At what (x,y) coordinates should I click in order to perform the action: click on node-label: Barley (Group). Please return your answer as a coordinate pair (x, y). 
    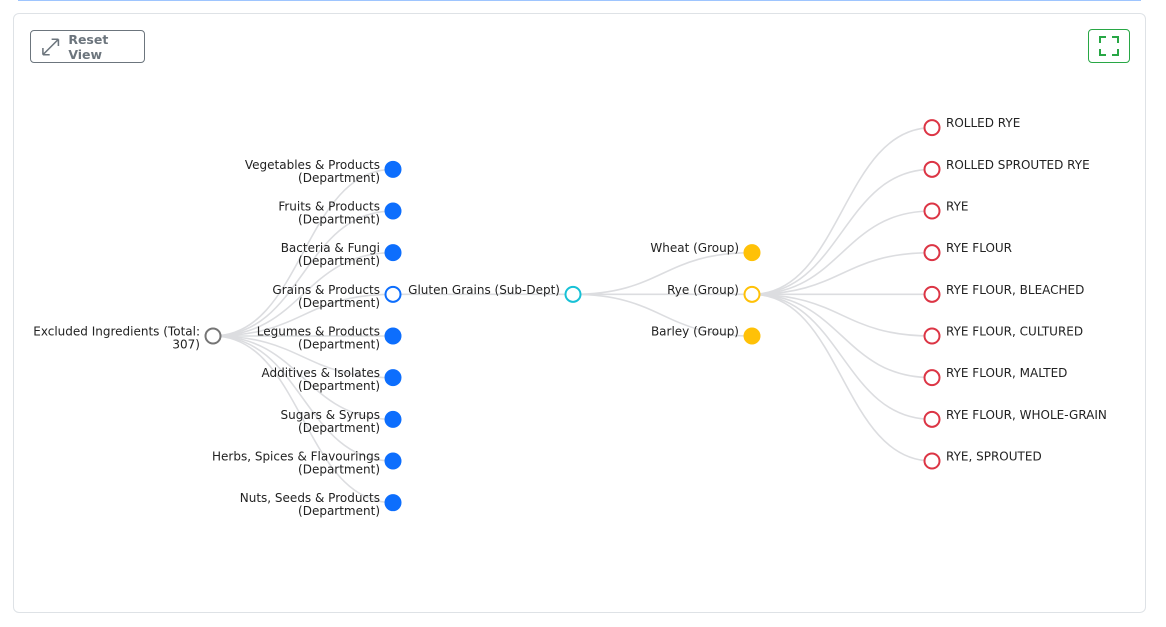
    Looking at the image, I should click on (695, 332).